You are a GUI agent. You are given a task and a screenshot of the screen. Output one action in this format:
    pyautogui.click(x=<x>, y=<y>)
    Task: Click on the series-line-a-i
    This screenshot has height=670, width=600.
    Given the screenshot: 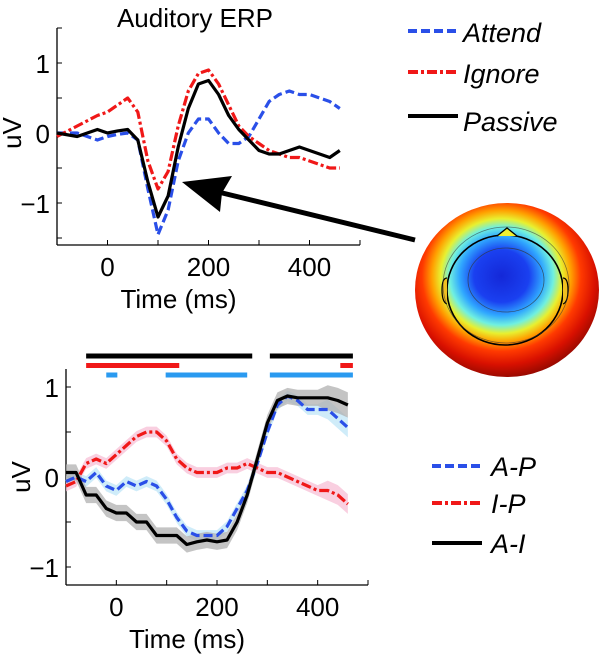 What is the action you would take?
    pyautogui.click(x=207, y=470)
    